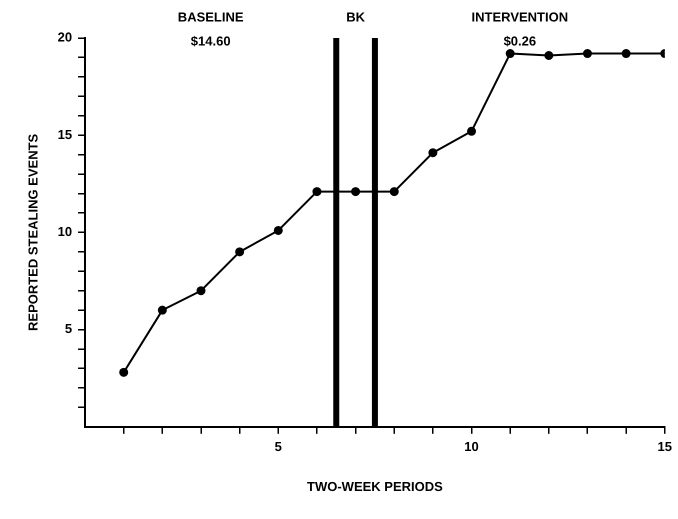 The height and width of the screenshot is (519, 678). What do you see at coordinates (520, 29) in the screenshot?
I see `annotation: INTERVENTION $0.26` at bounding box center [520, 29].